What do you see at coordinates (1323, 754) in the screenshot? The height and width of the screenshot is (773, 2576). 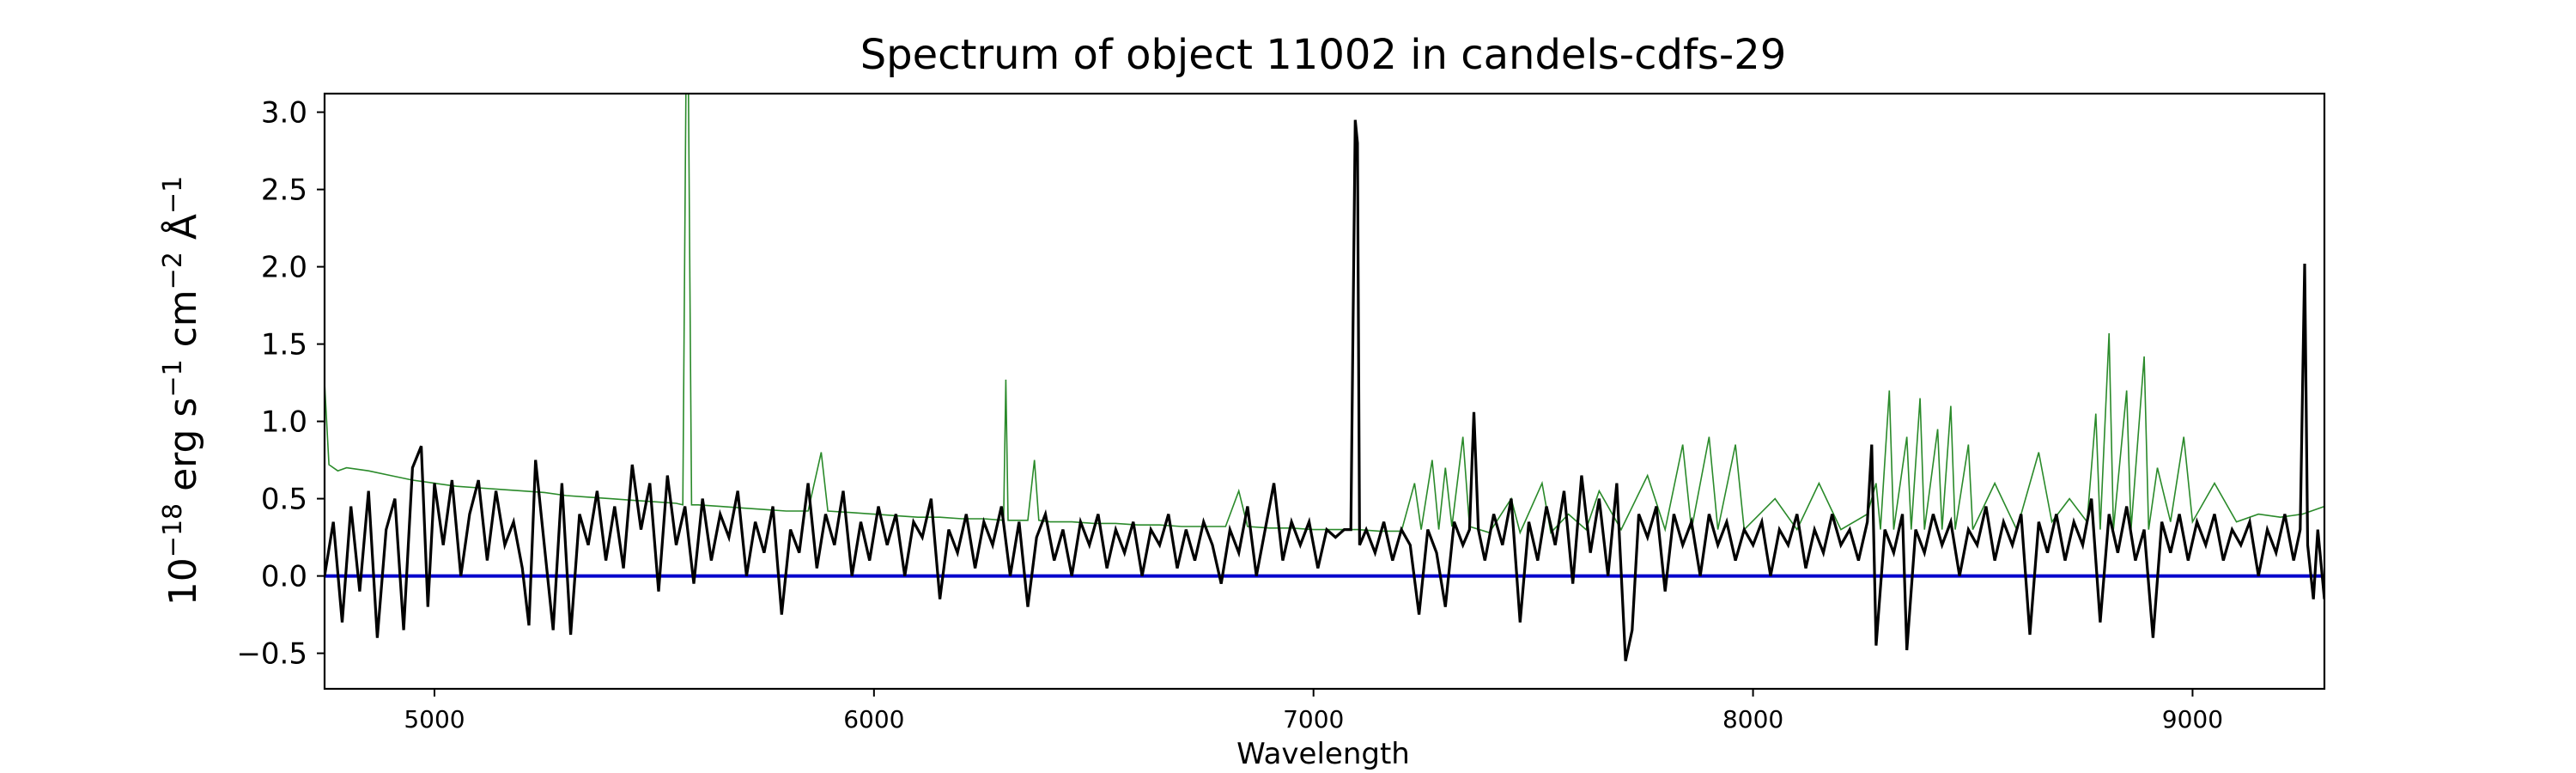 I see `x-axis-label: Wavelength` at bounding box center [1323, 754].